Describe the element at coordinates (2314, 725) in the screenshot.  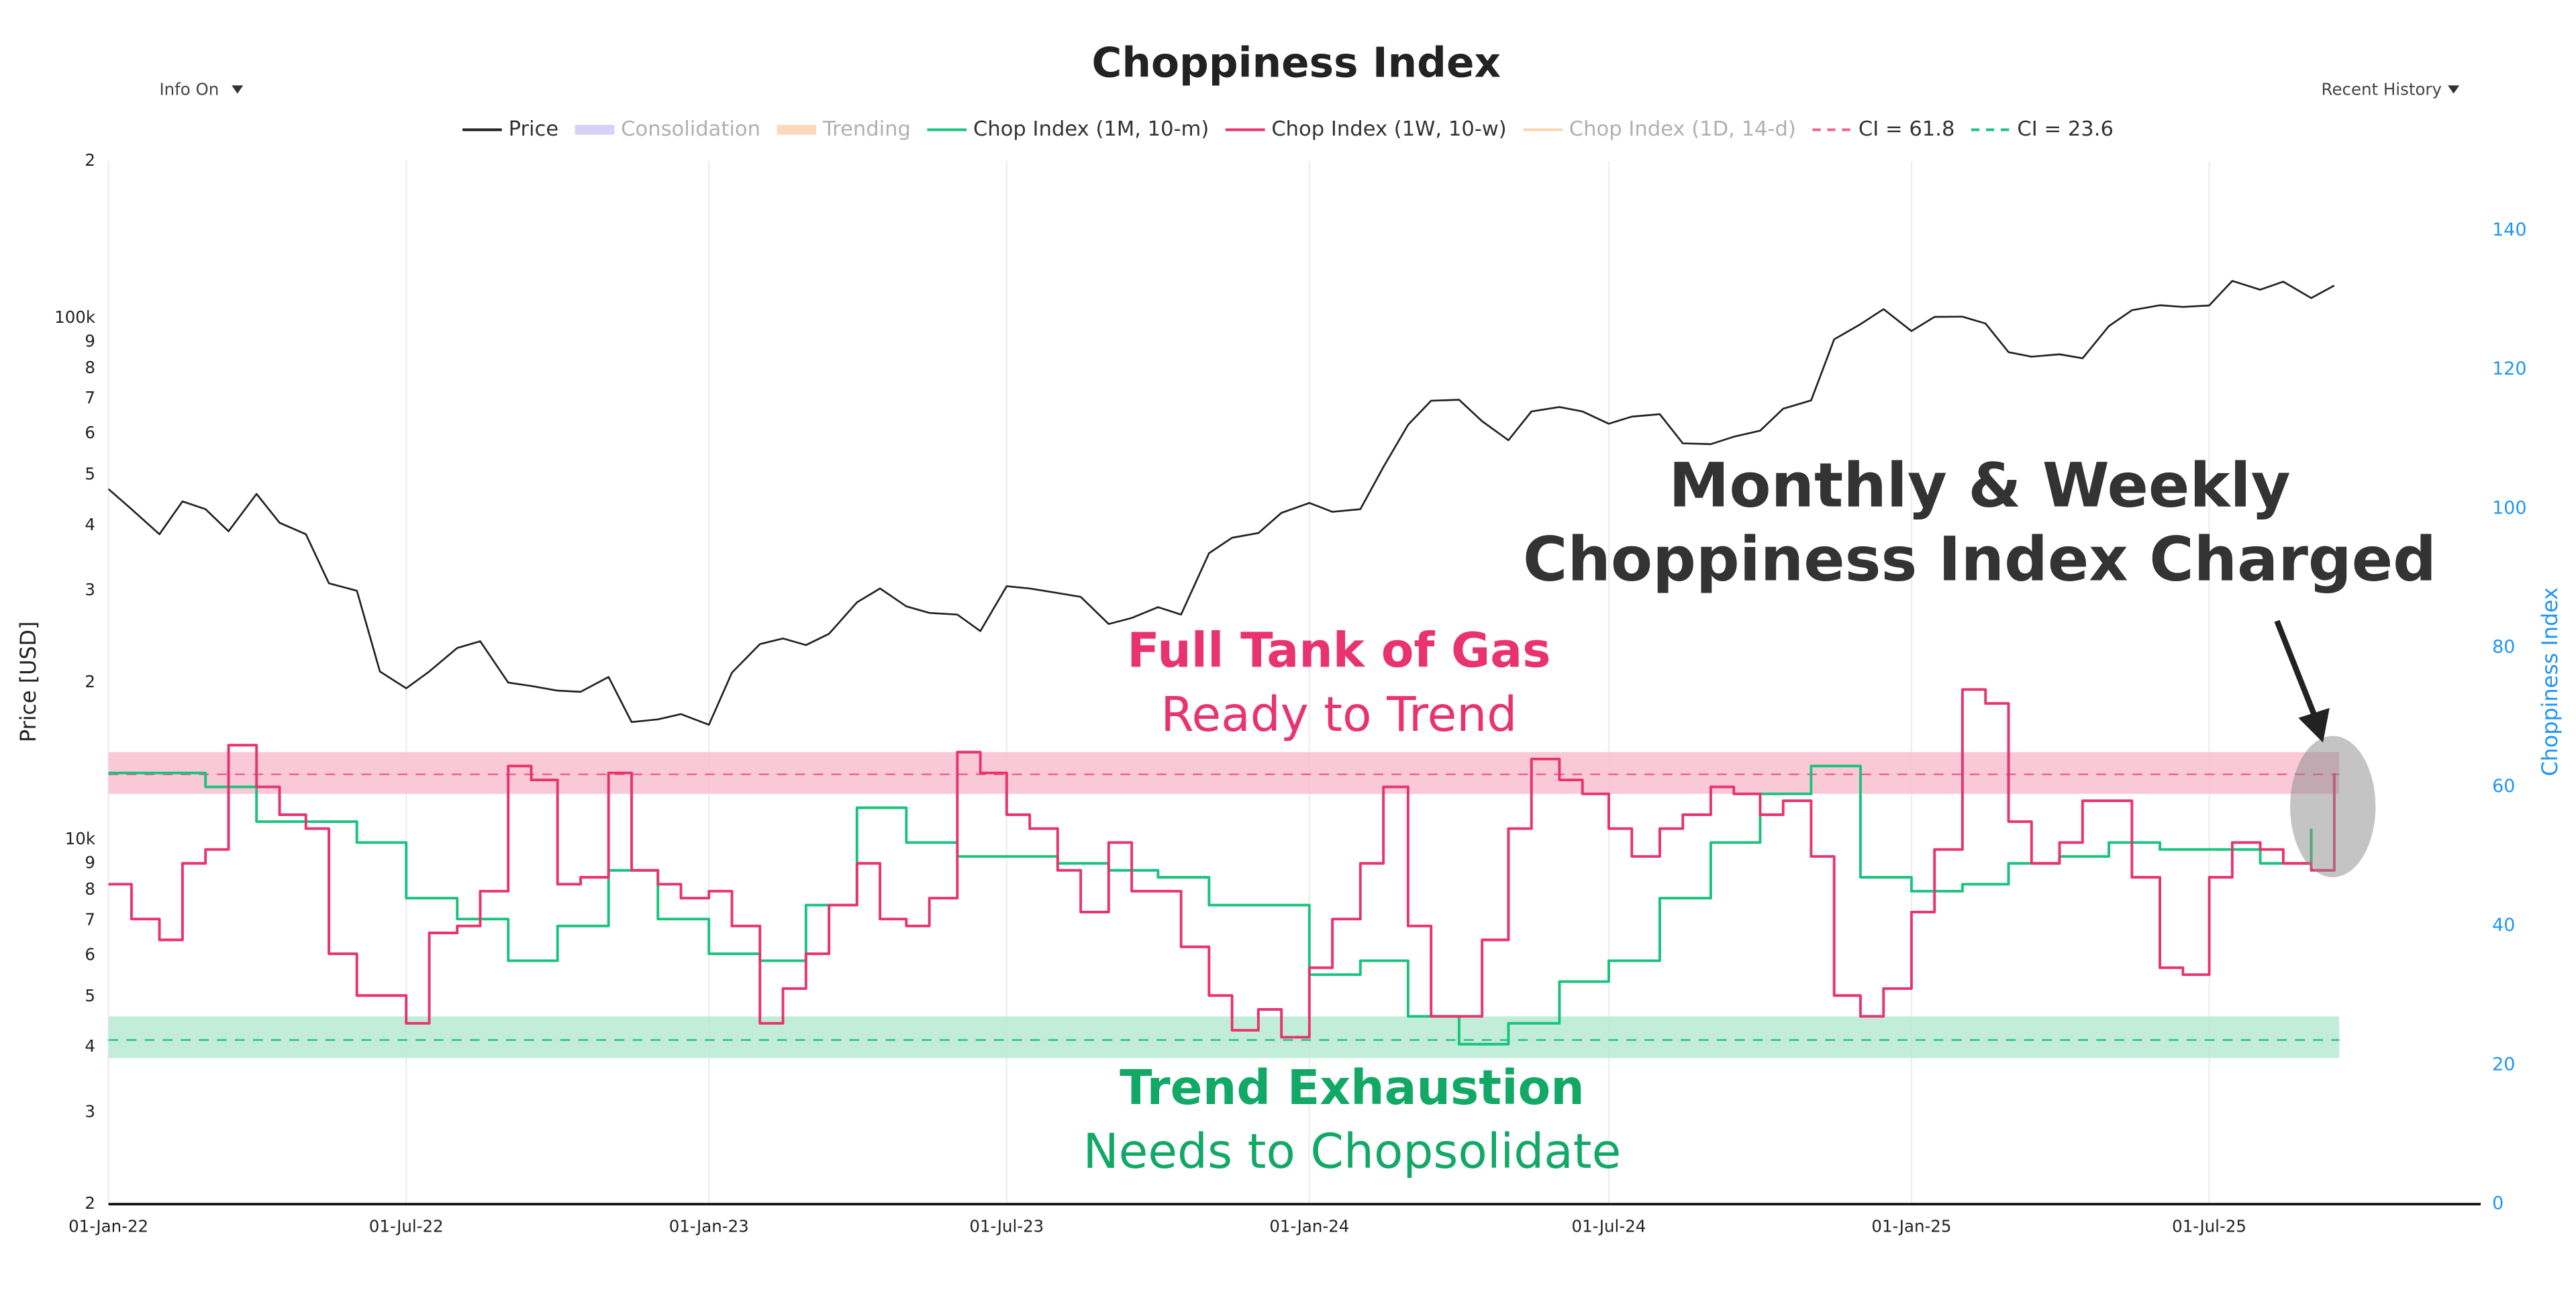
I see `arrow-head` at that location.